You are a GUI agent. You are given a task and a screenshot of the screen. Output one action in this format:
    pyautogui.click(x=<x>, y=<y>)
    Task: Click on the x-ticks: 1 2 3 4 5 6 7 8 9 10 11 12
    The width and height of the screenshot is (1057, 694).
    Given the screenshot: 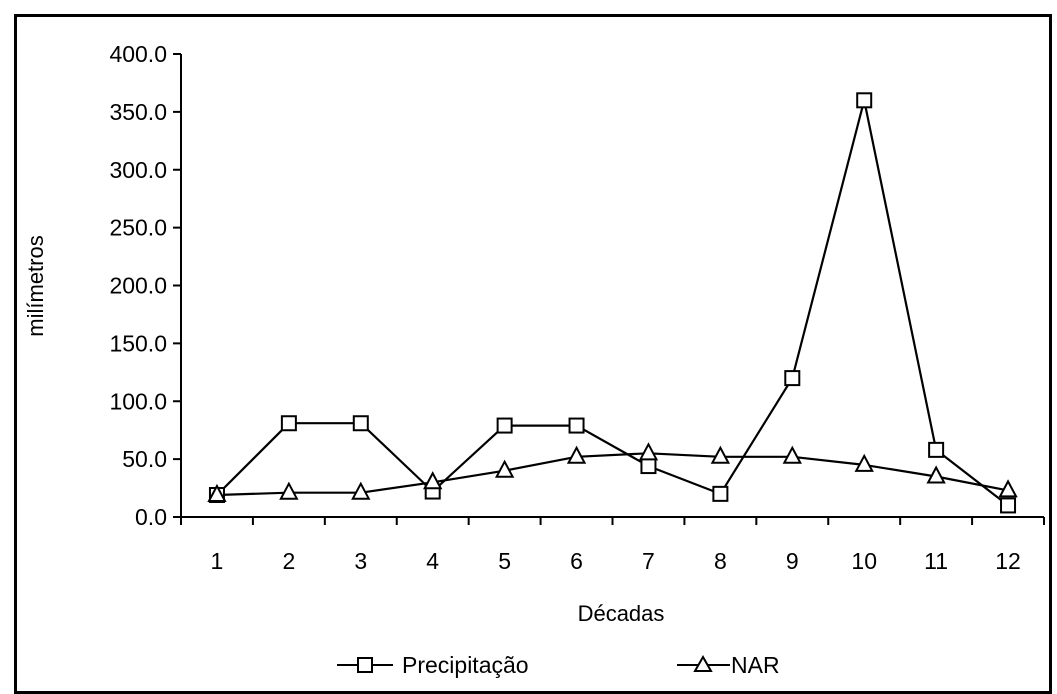 What is the action you would take?
    pyautogui.click(x=612, y=545)
    